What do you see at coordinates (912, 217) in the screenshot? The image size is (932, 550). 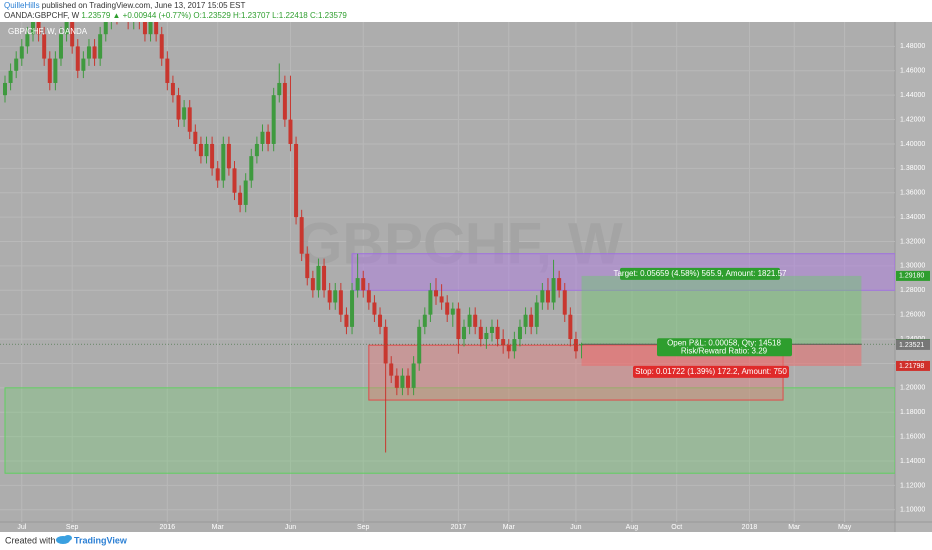 I see `y-tick-label: 1.34000` at bounding box center [912, 217].